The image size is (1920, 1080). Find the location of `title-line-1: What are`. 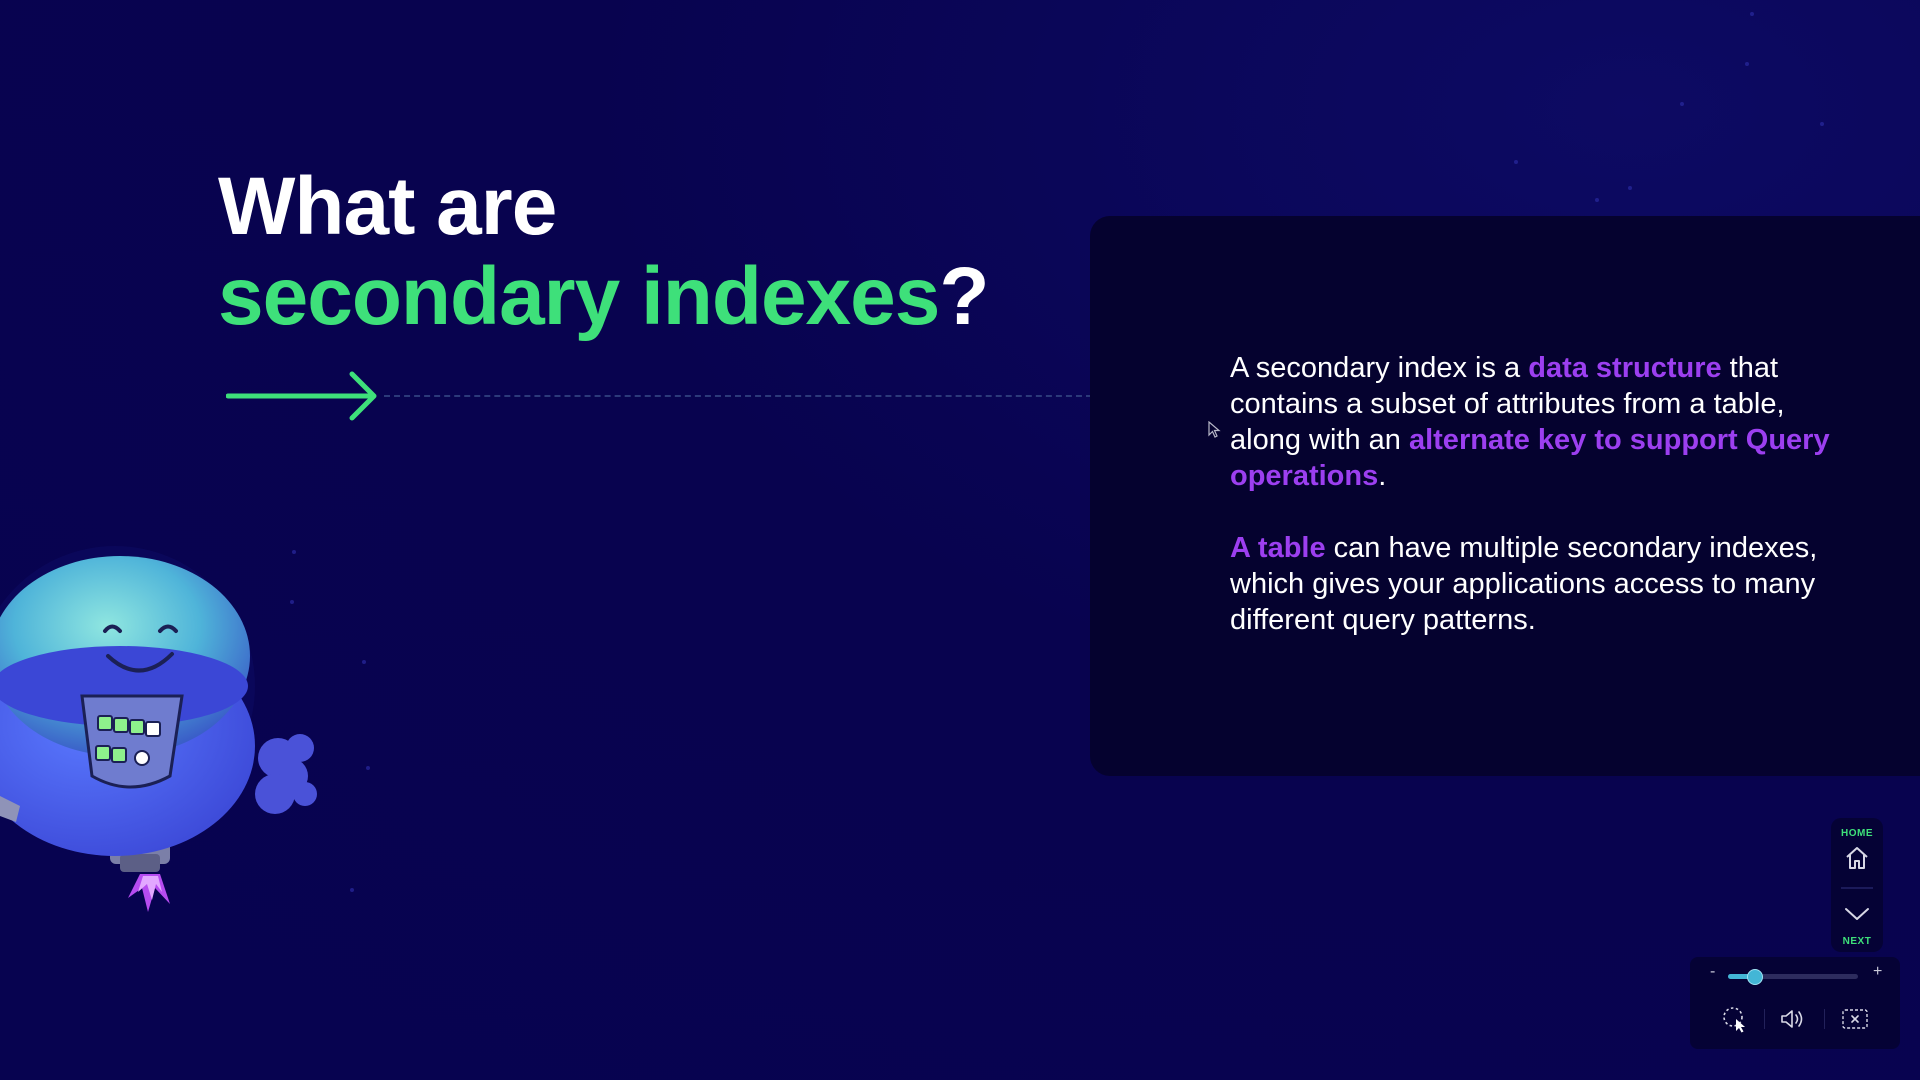

title-line-1: What are is located at coordinates (387, 206).